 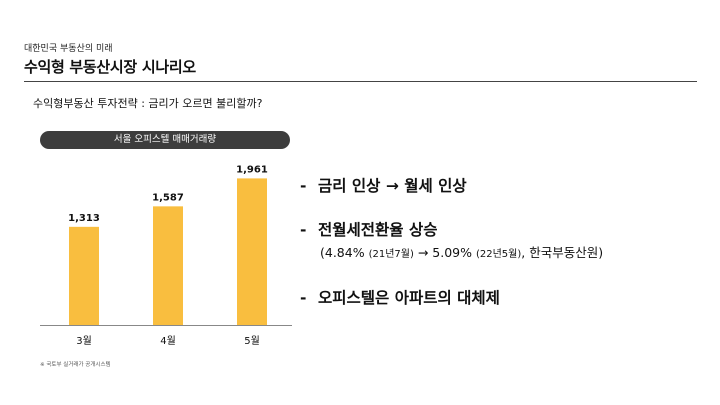 What do you see at coordinates (409, 298) in the screenshot?
I see `bullet-text: 오피스텔은 아파트의 대체제` at bounding box center [409, 298].